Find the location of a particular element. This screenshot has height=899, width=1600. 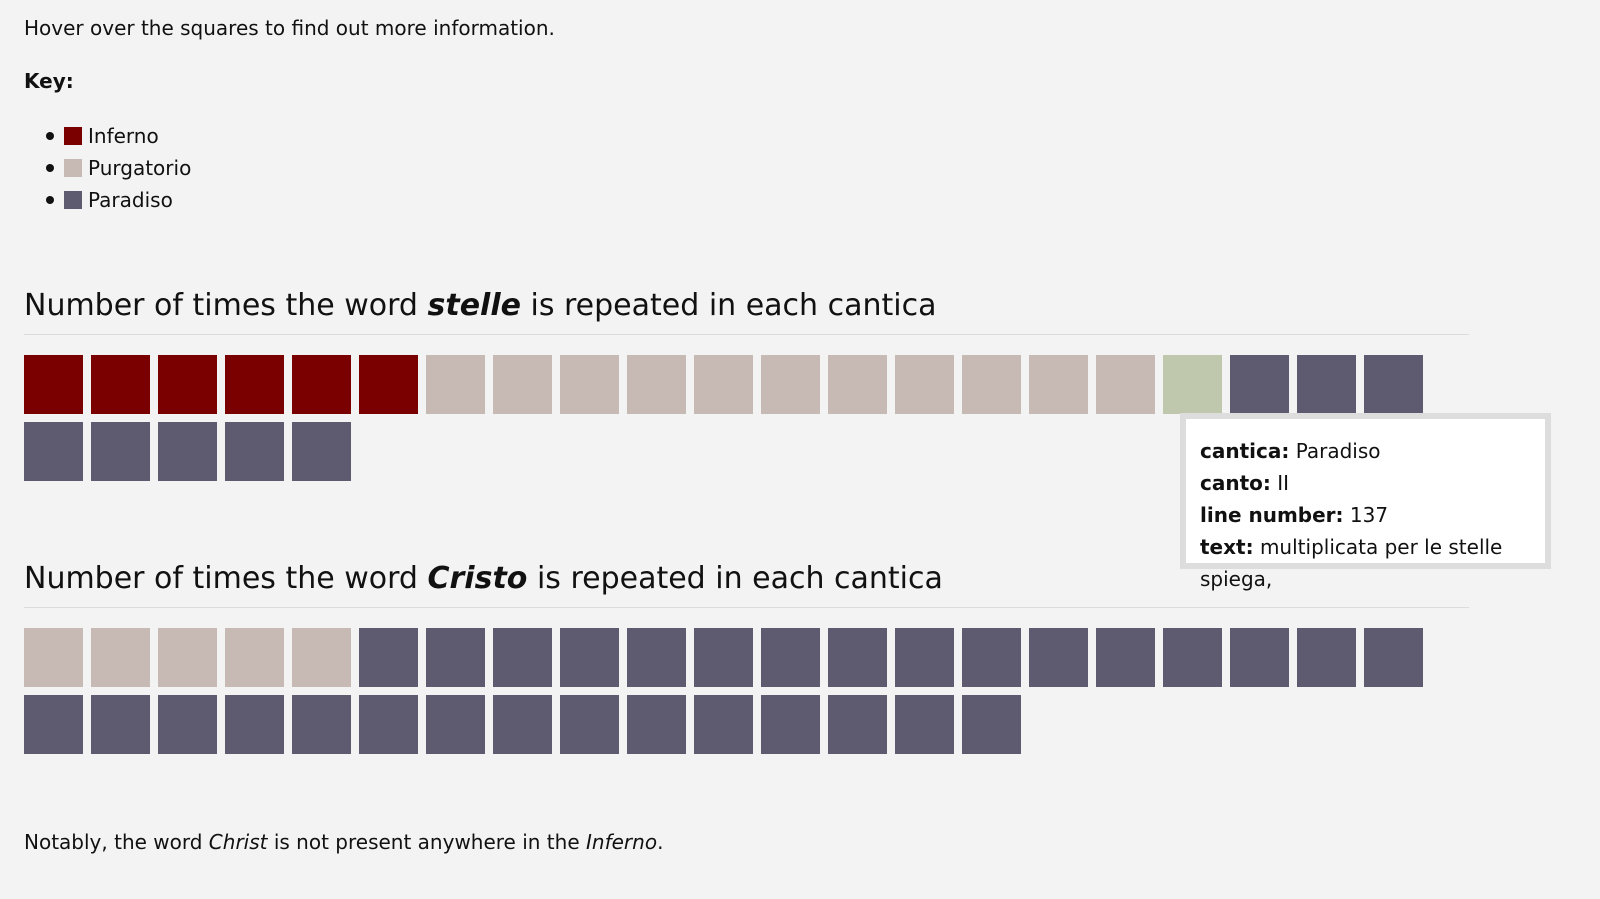

tooltip-value: multiplicata per le stelle spiega, is located at coordinates (1351, 563).